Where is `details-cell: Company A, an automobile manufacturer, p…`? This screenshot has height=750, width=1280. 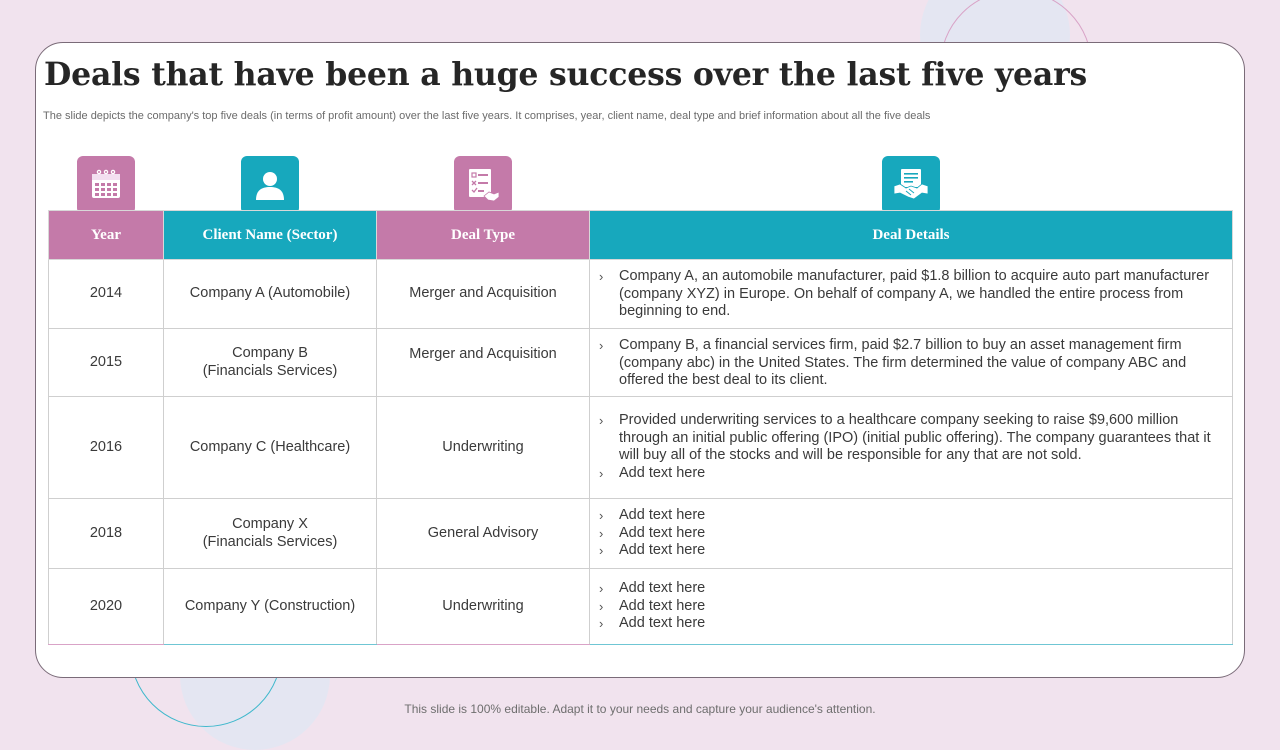
details-cell: Company A, an automobile manufacturer, p… is located at coordinates (911, 294).